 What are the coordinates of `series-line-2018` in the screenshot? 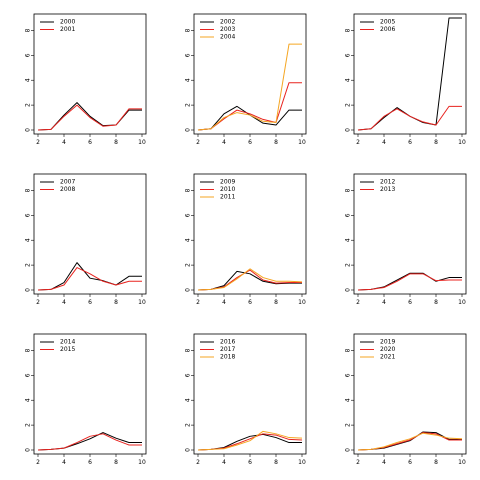 It's located at (250, 440).